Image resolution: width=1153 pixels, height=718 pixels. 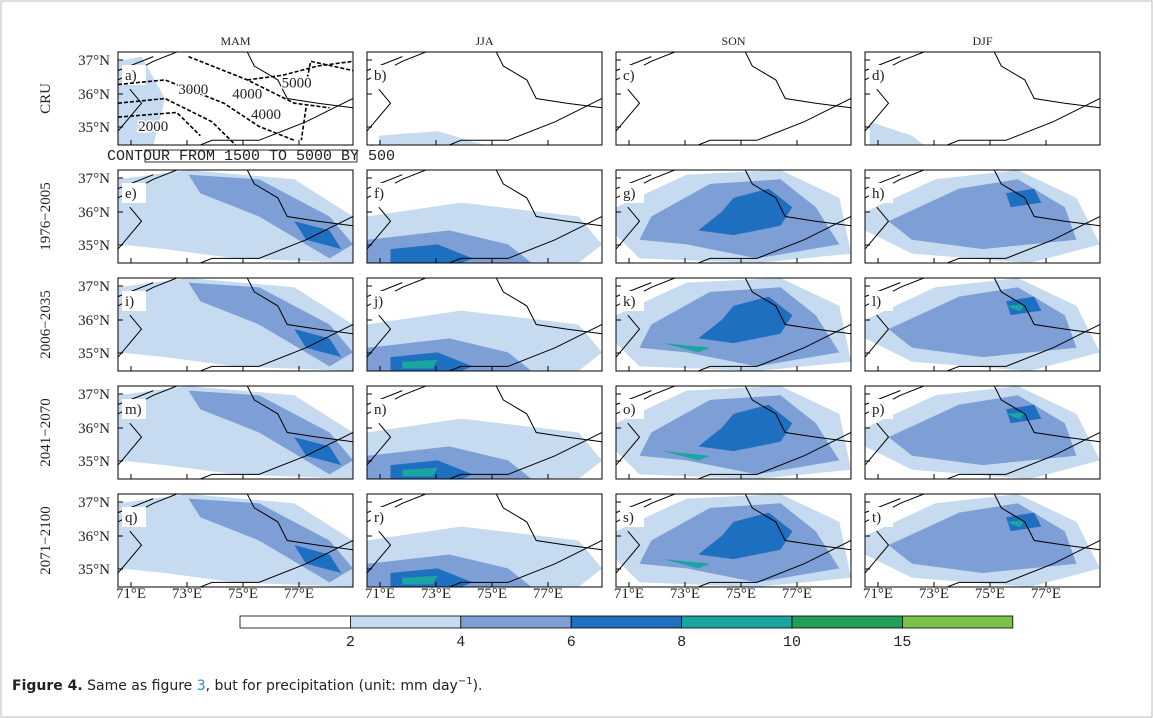 What do you see at coordinates (878, 194) in the screenshot?
I see `panel-label: h)` at bounding box center [878, 194].